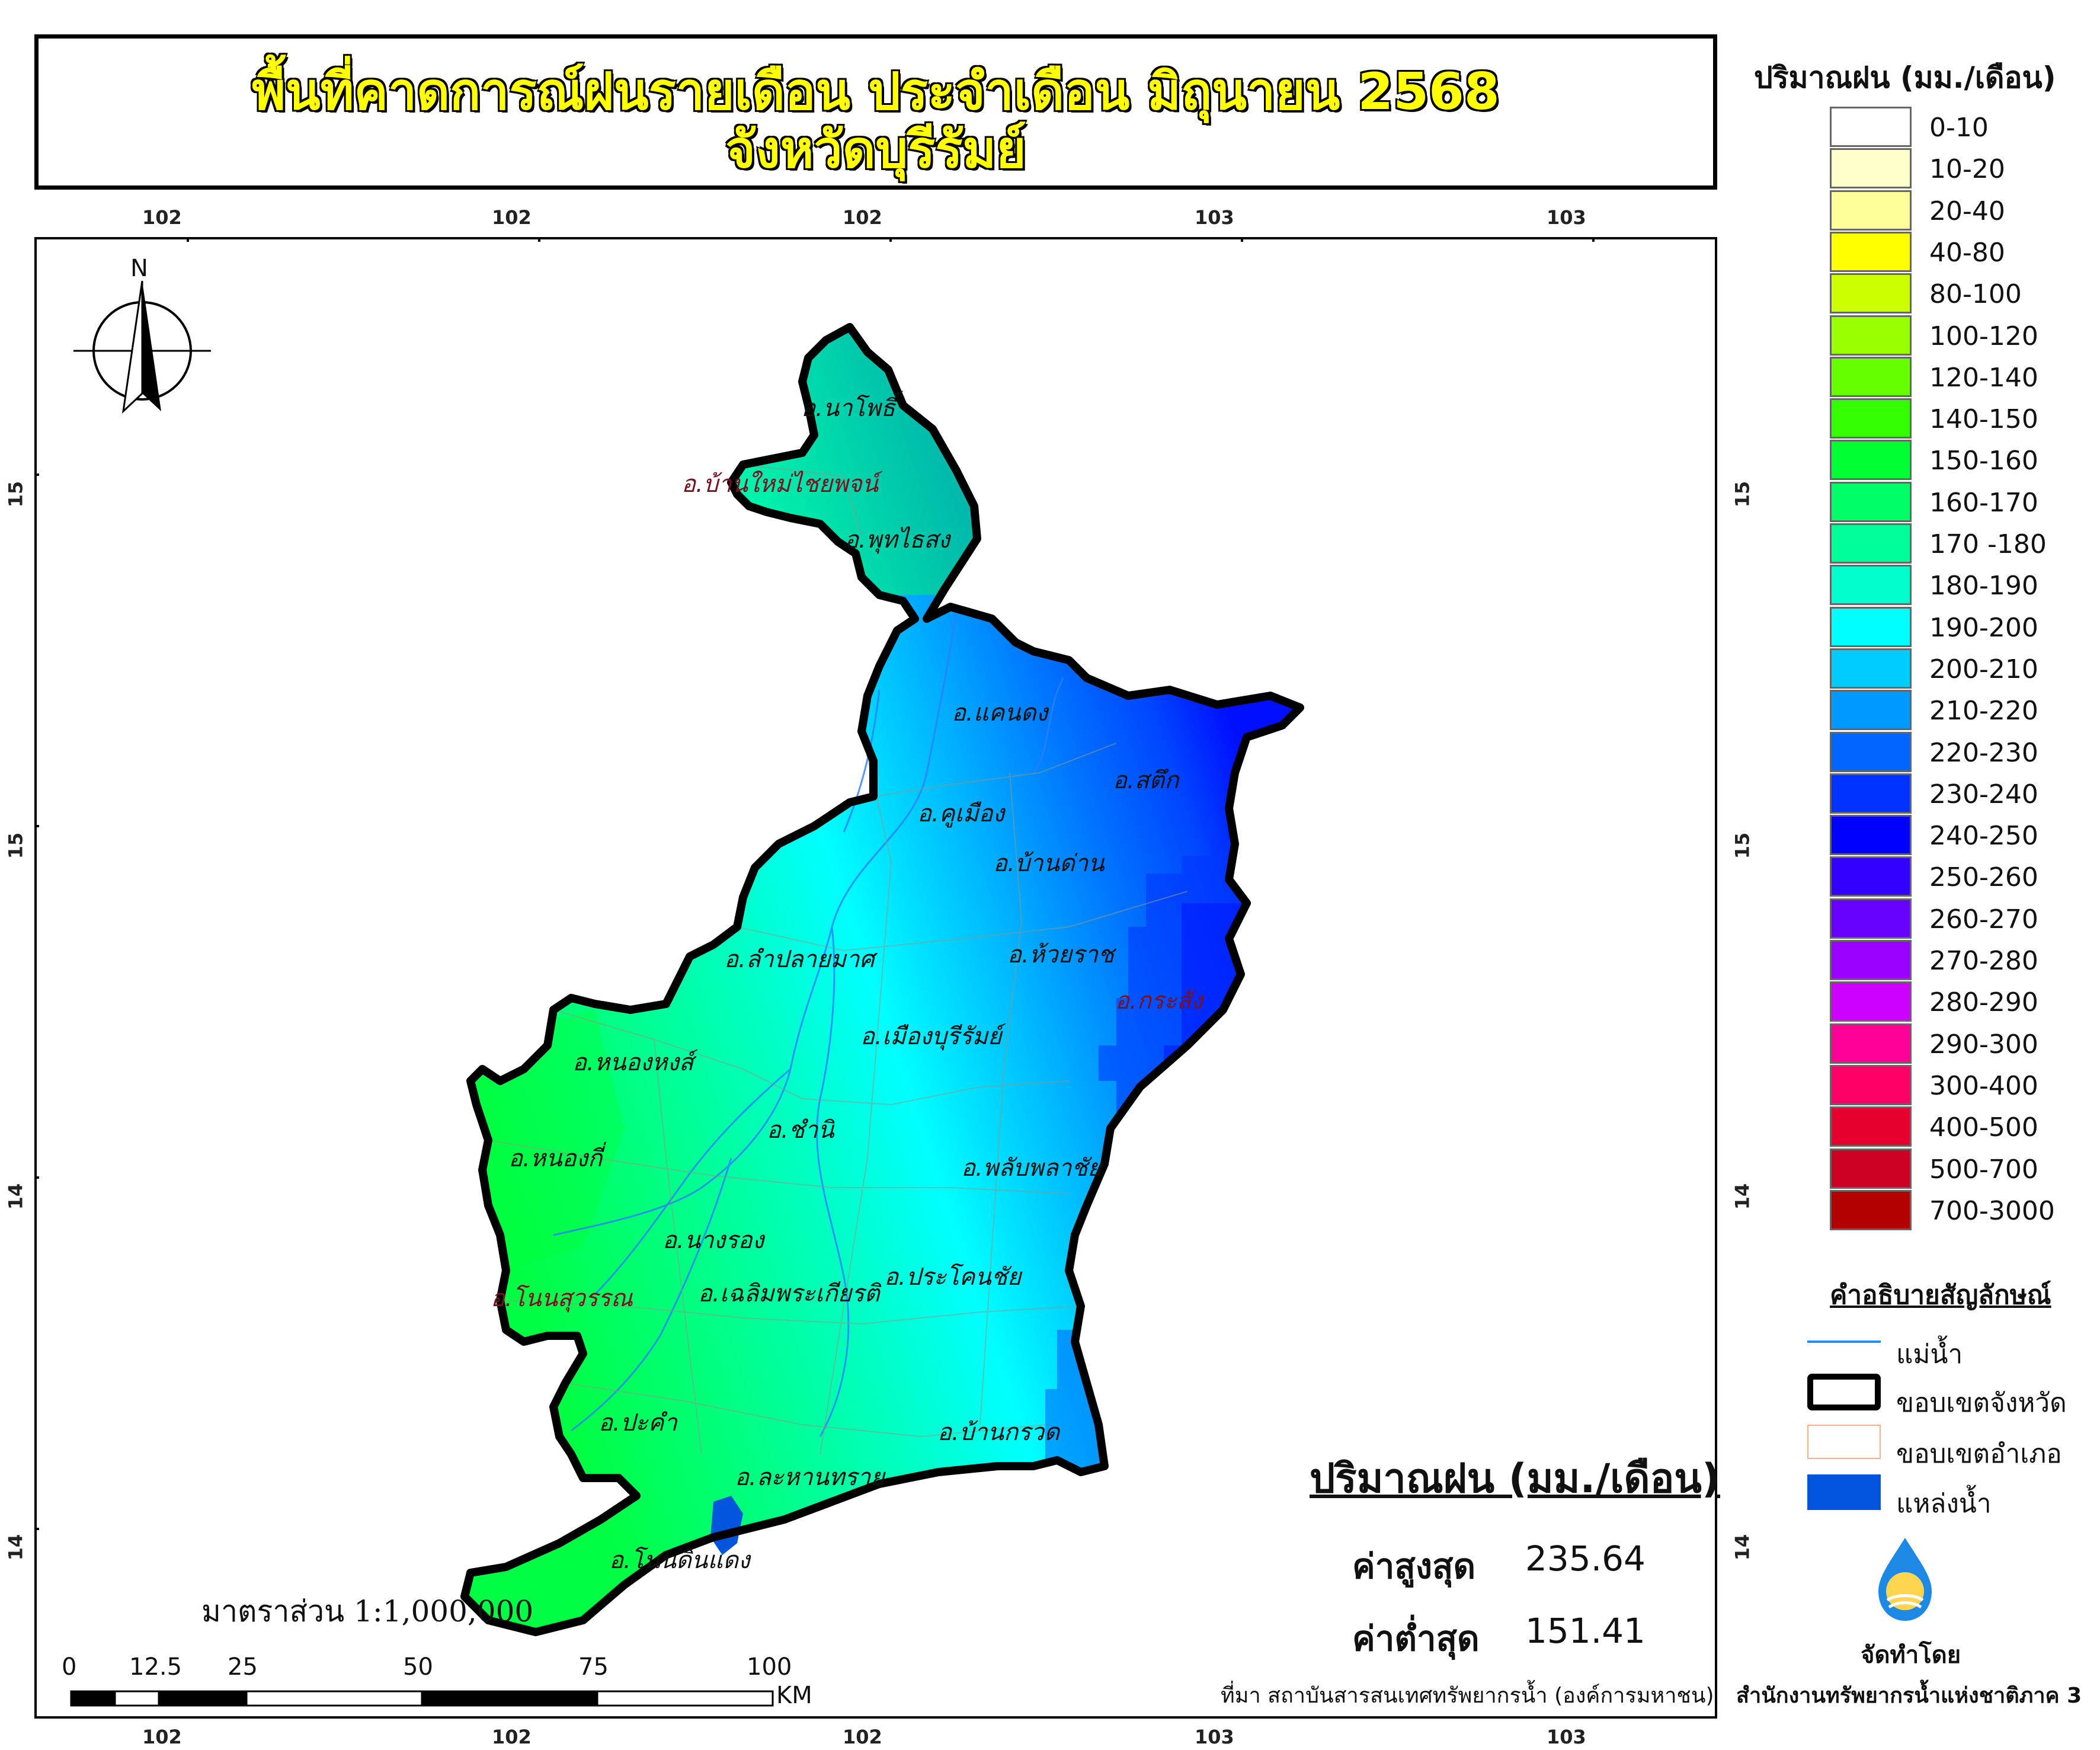 The width and height of the screenshot is (2100, 1750). I want to click on legend-label: 300-400, so click(1983, 1085).